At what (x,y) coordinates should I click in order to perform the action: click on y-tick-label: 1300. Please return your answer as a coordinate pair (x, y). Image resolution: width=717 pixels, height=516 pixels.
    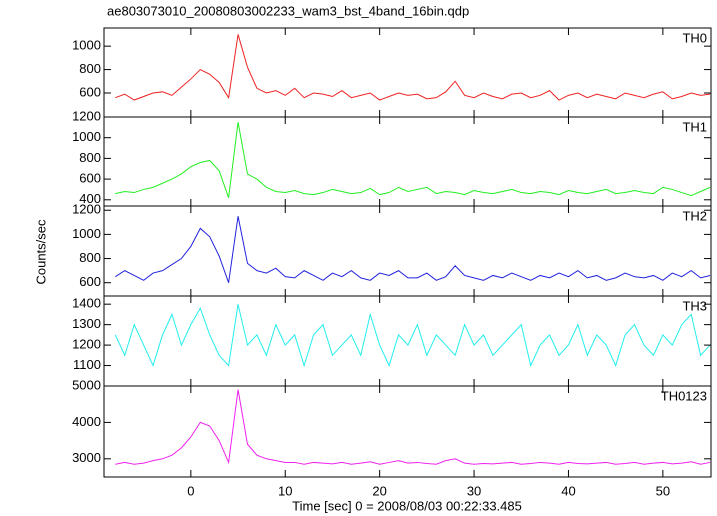
    Looking at the image, I should click on (86, 323).